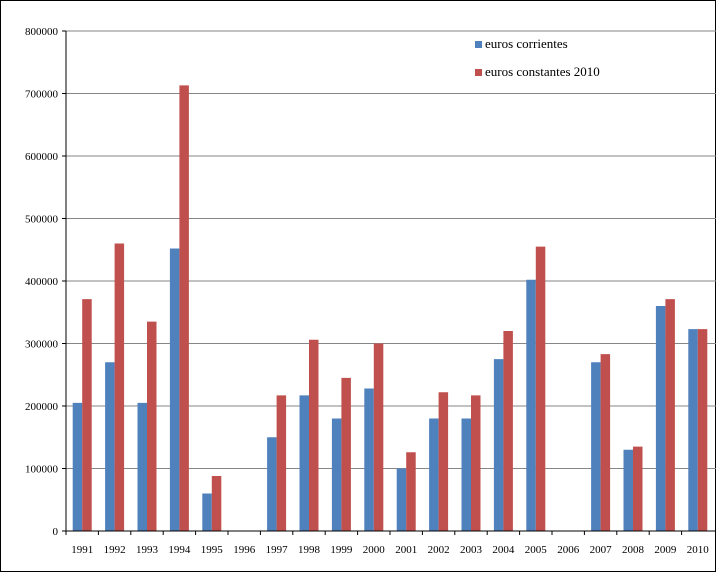  I want to click on bar-constantes-1992, so click(119, 387).